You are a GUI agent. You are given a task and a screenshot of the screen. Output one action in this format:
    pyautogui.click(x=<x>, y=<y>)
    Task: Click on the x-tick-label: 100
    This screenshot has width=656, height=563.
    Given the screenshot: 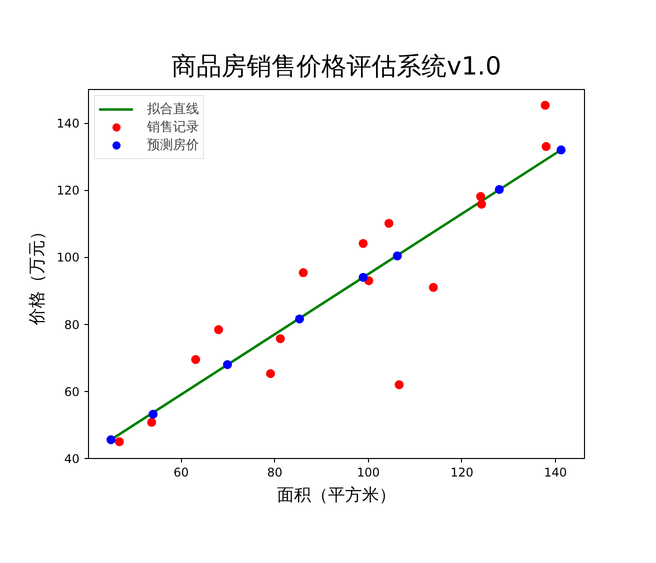 What is the action you would take?
    pyautogui.click(x=368, y=473)
    